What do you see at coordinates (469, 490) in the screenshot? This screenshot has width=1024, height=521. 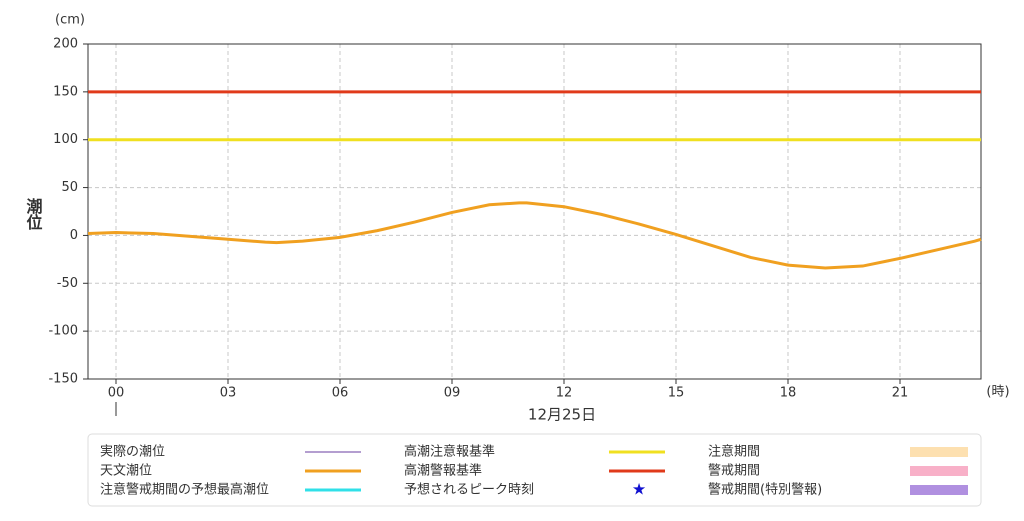 I see `legend-label: 予想されるピーク時刻` at bounding box center [469, 490].